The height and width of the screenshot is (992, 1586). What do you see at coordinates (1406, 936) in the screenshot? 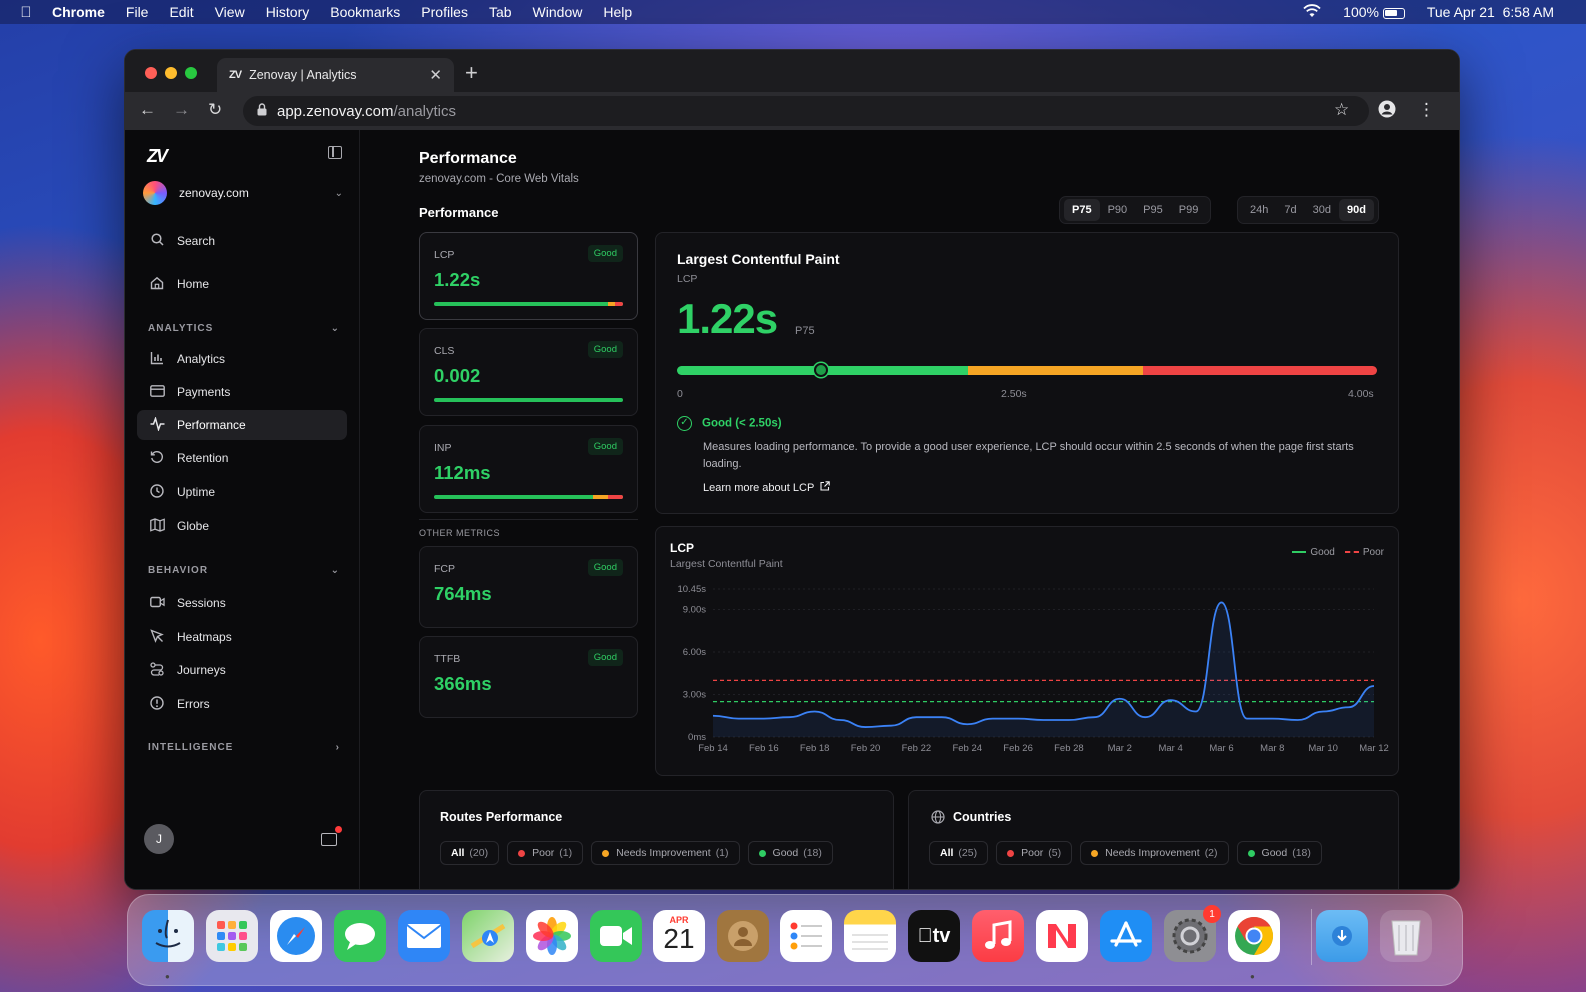
I see `trash-icon` at bounding box center [1406, 936].